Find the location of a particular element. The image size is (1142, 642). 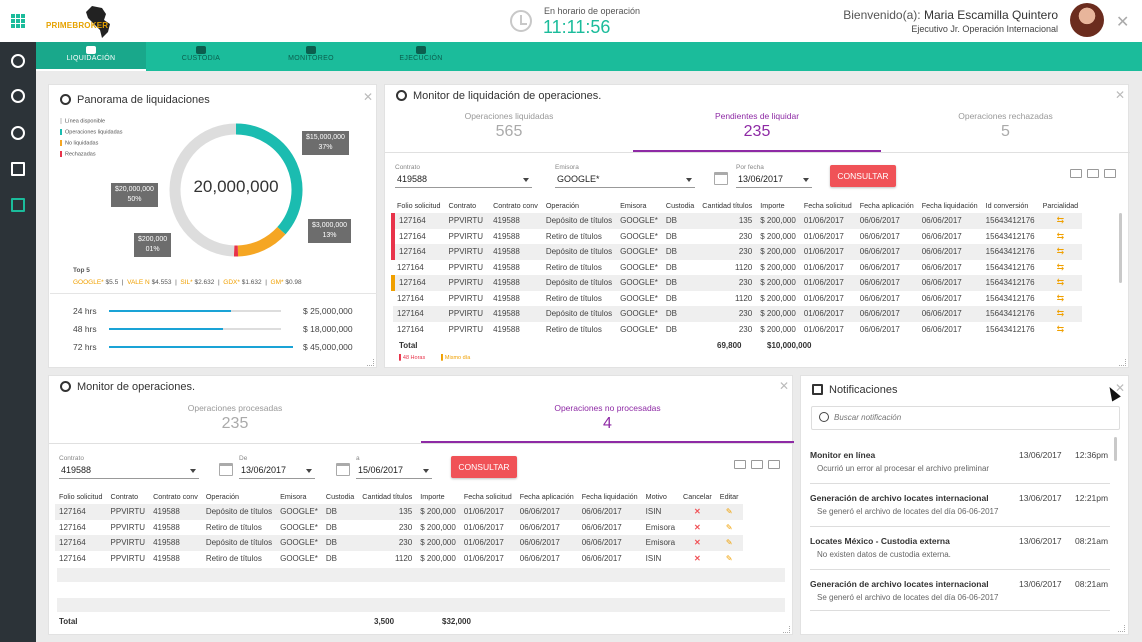

de-date-select: De 13/06/2017 is located at coordinates (277, 467).